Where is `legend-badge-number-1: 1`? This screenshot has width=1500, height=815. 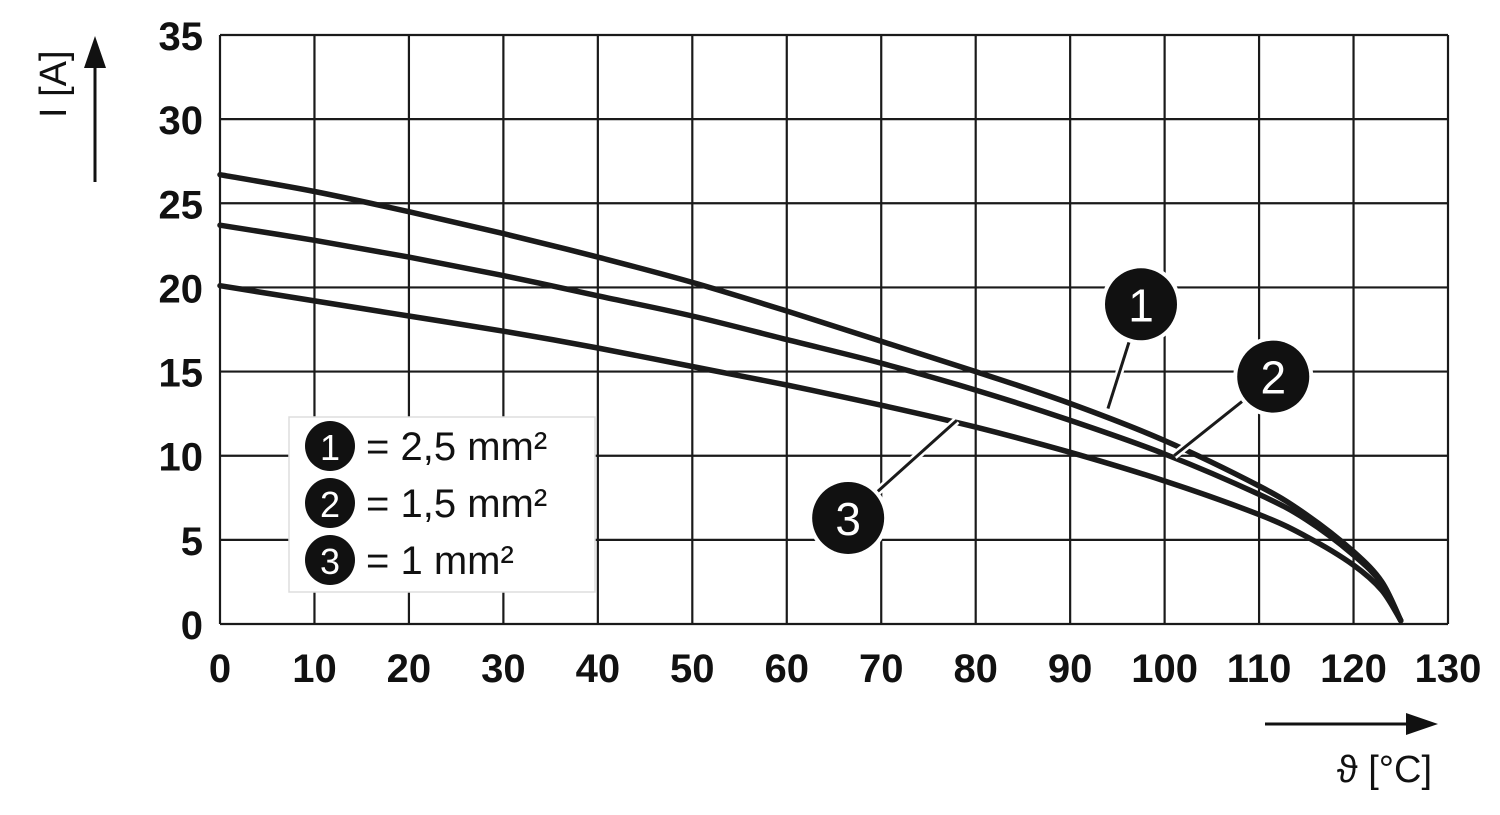 legend-badge-number-1: 1 is located at coordinates (330, 447).